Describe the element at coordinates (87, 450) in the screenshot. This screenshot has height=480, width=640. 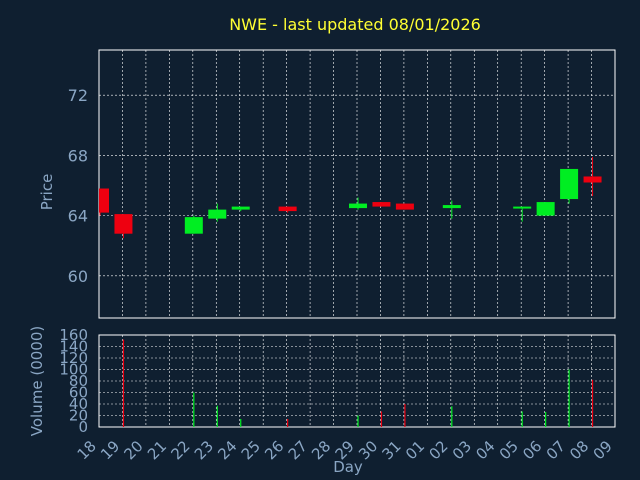
I see `day-tick-label: 18` at that location.